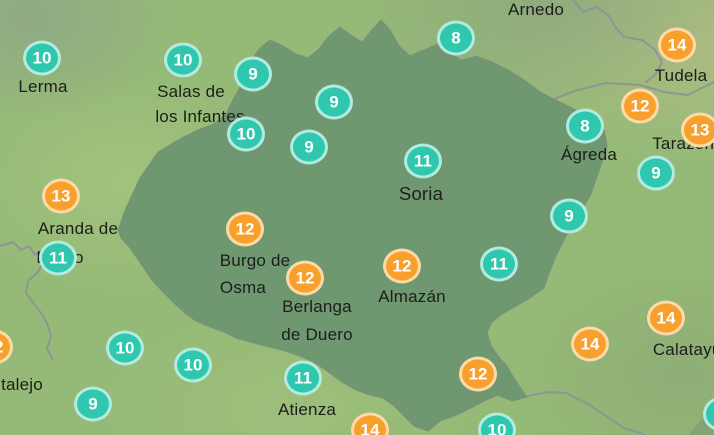 The width and height of the screenshot is (714, 435). Describe the element at coordinates (421, 193) in the screenshot. I see `place-label: Soria` at that location.